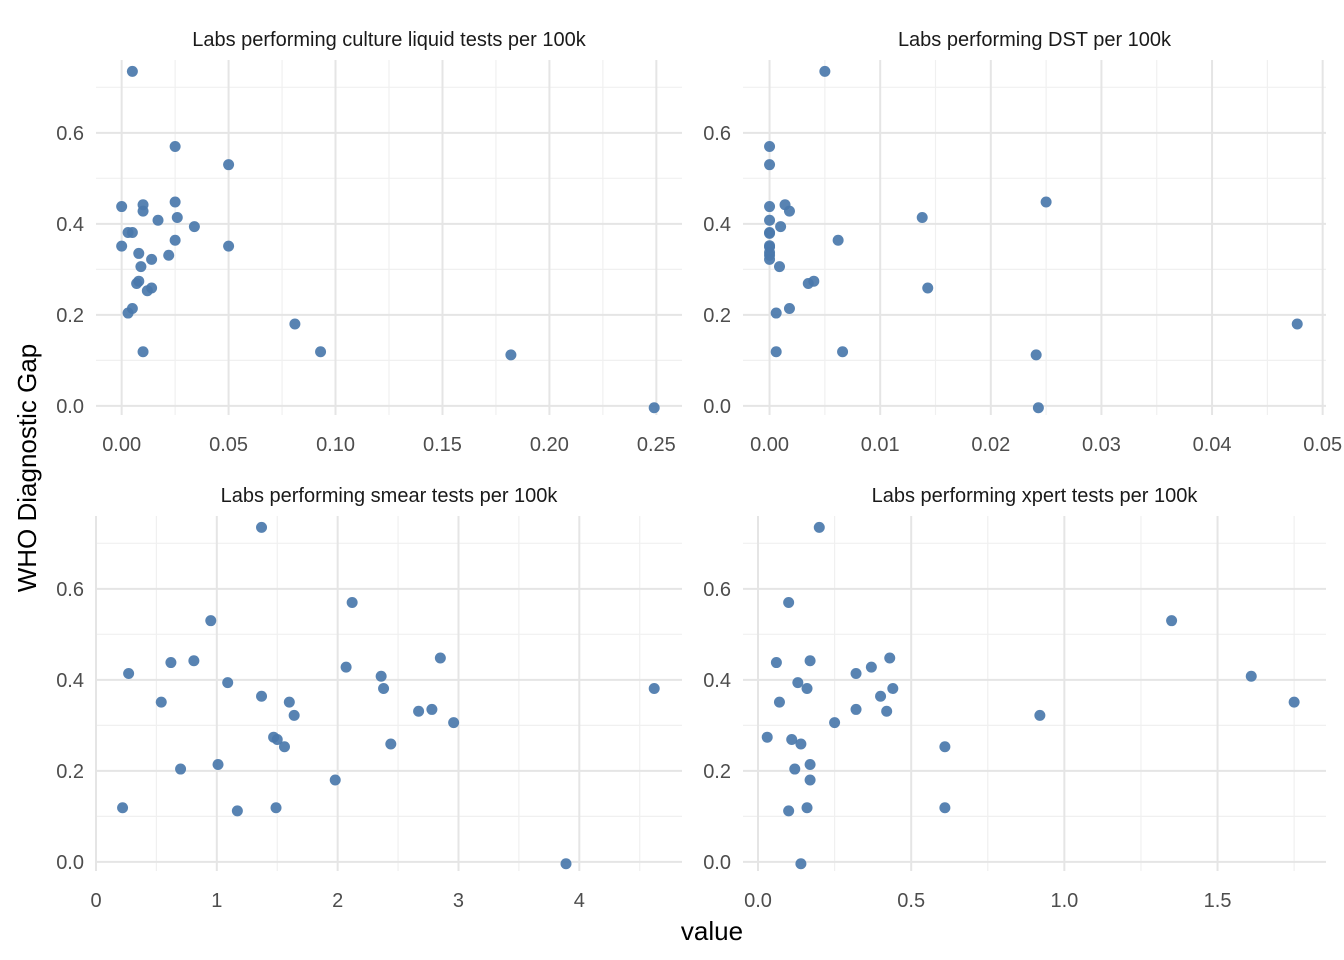 The height and width of the screenshot is (960, 1344). I want to click on x-tick-label: 0.5, so click(911, 901).